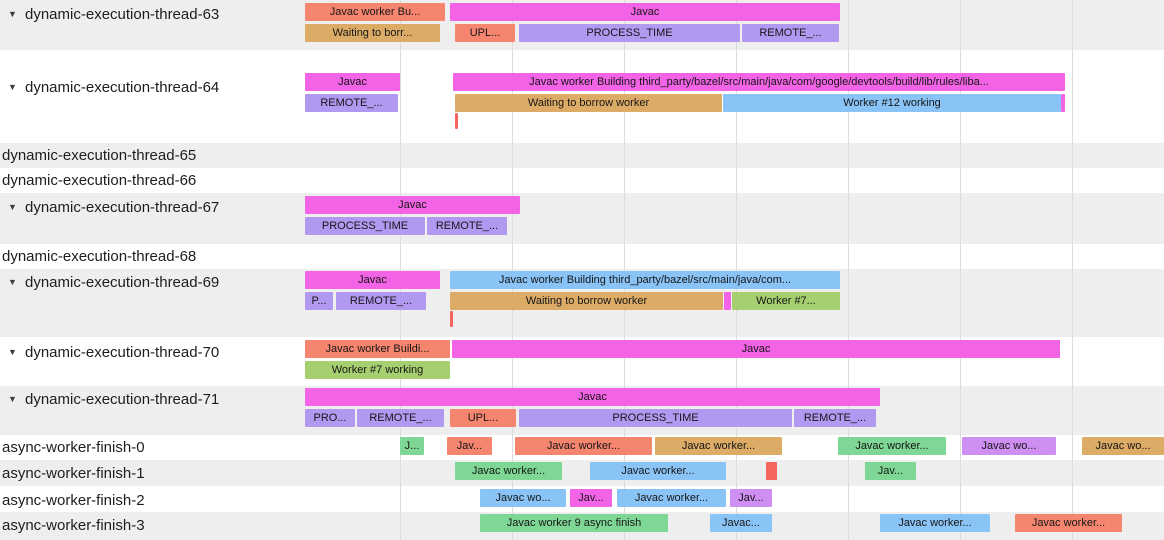 The height and width of the screenshot is (540, 1164). What do you see at coordinates (377, 370) in the screenshot?
I see `trace-slice: Worker #7 working` at bounding box center [377, 370].